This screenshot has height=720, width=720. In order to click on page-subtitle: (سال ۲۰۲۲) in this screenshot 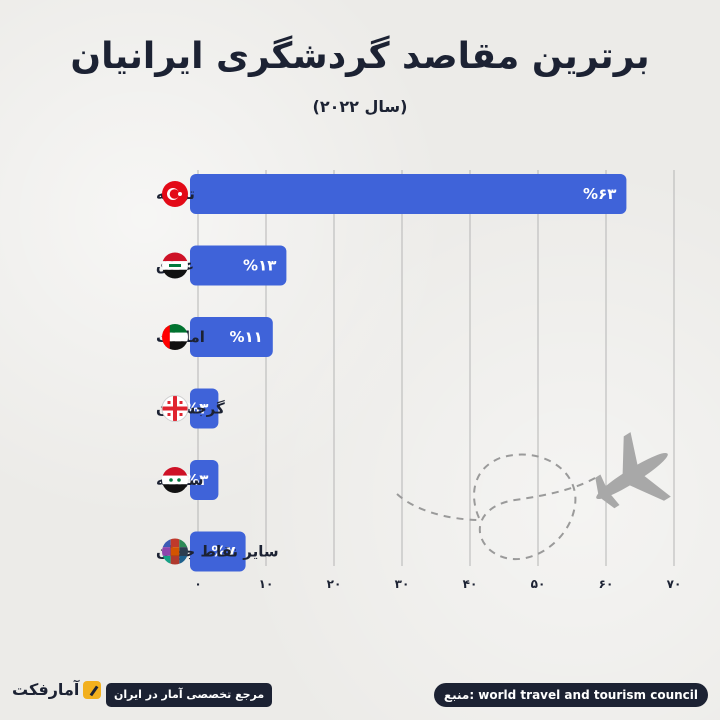, I will do `click(360, 106)`.